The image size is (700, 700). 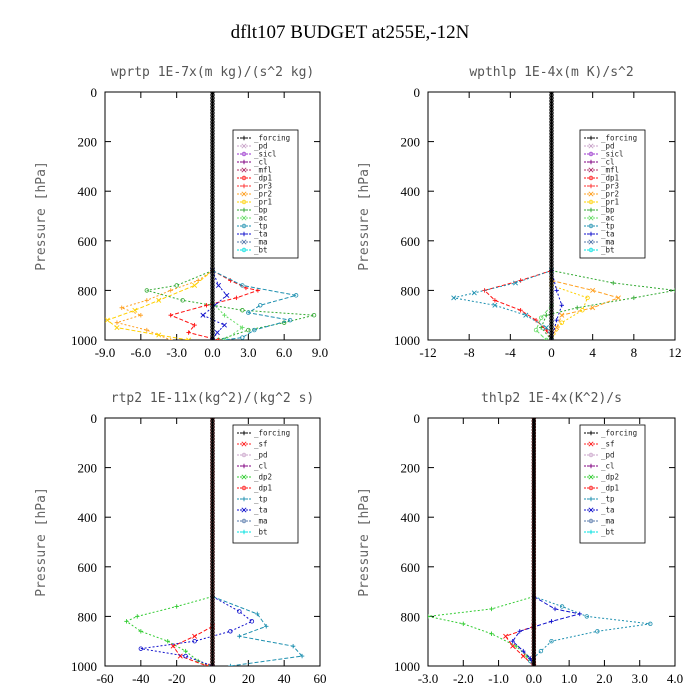 I want to click on series-ta-line, so click(x=546, y=631).